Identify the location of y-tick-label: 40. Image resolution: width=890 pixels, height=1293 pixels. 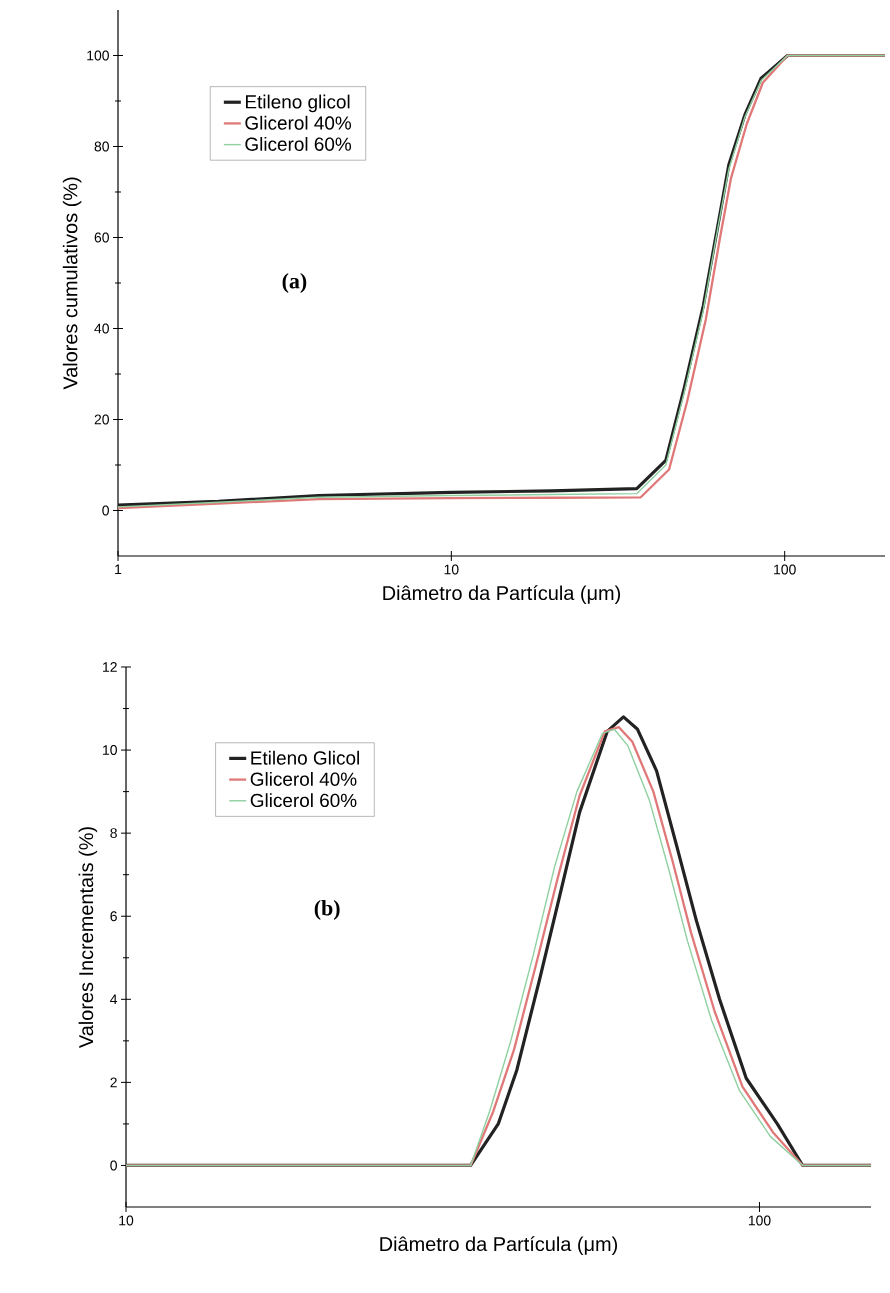
(101, 328).